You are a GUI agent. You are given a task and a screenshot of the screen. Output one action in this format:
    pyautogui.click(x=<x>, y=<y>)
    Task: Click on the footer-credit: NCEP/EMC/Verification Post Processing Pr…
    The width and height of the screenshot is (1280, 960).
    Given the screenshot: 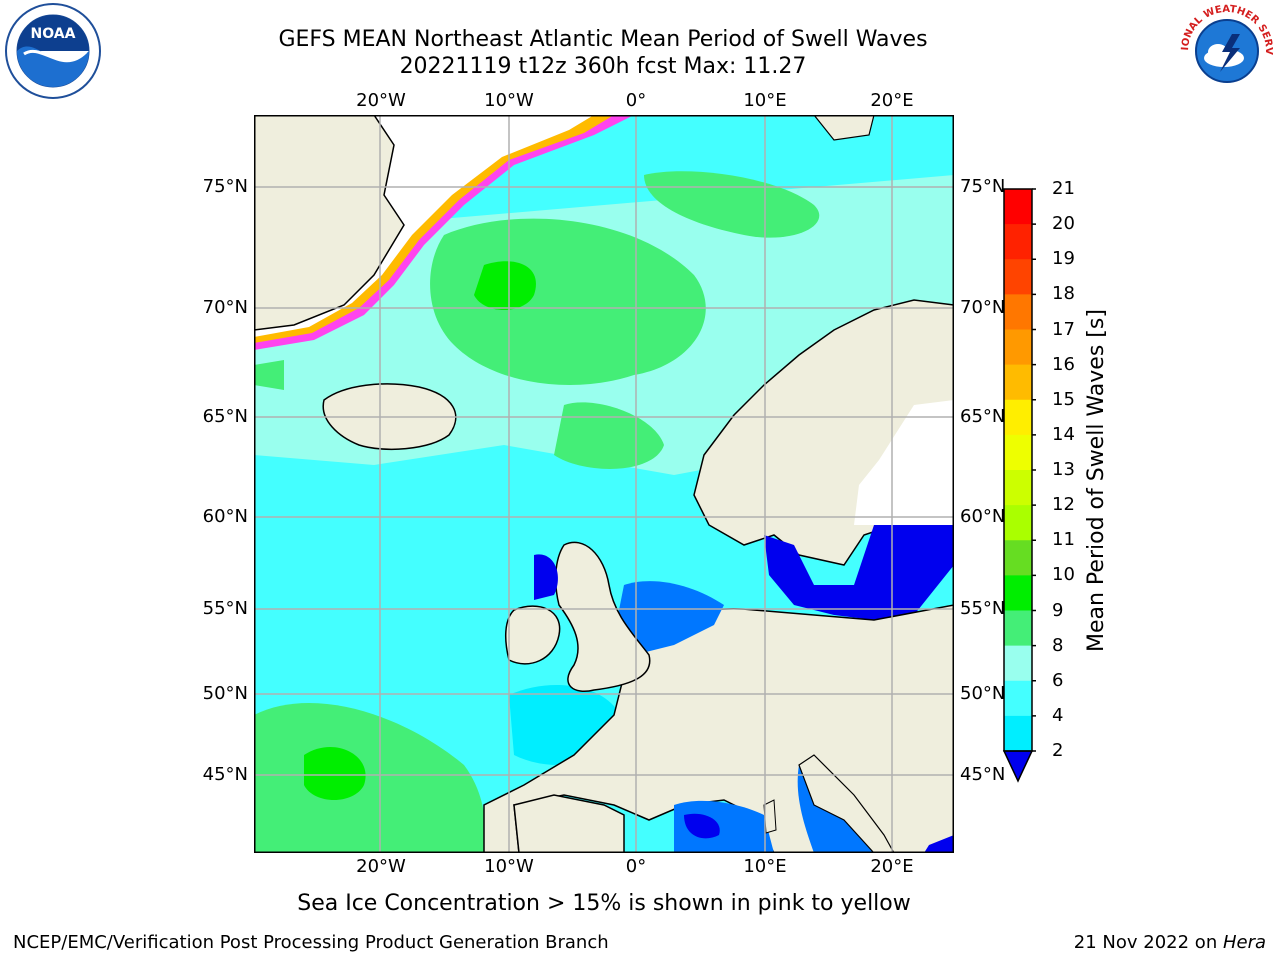 What is the action you would take?
    pyautogui.click(x=311, y=942)
    